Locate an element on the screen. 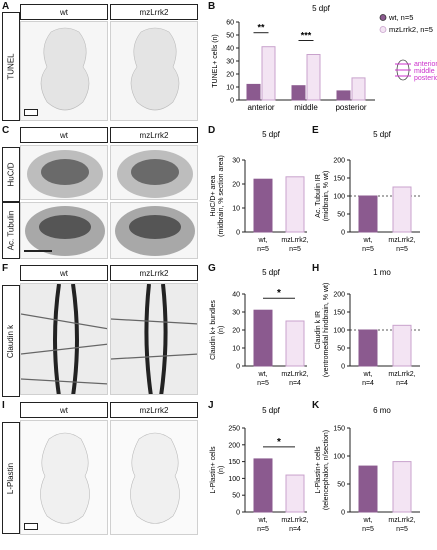  region-key-label: posterior is located at coordinates (425, 78).